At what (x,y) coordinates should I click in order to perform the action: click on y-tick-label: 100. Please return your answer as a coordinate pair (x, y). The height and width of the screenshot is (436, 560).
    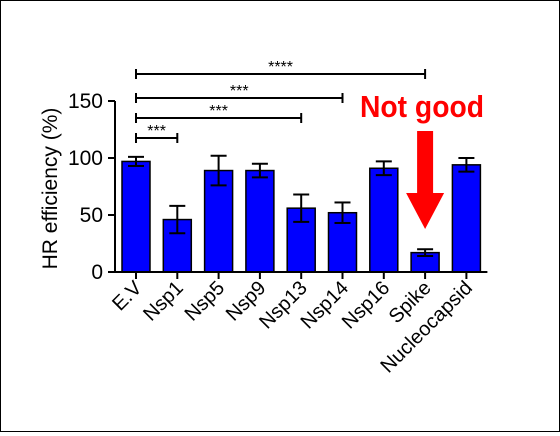
    Looking at the image, I should click on (85, 158).